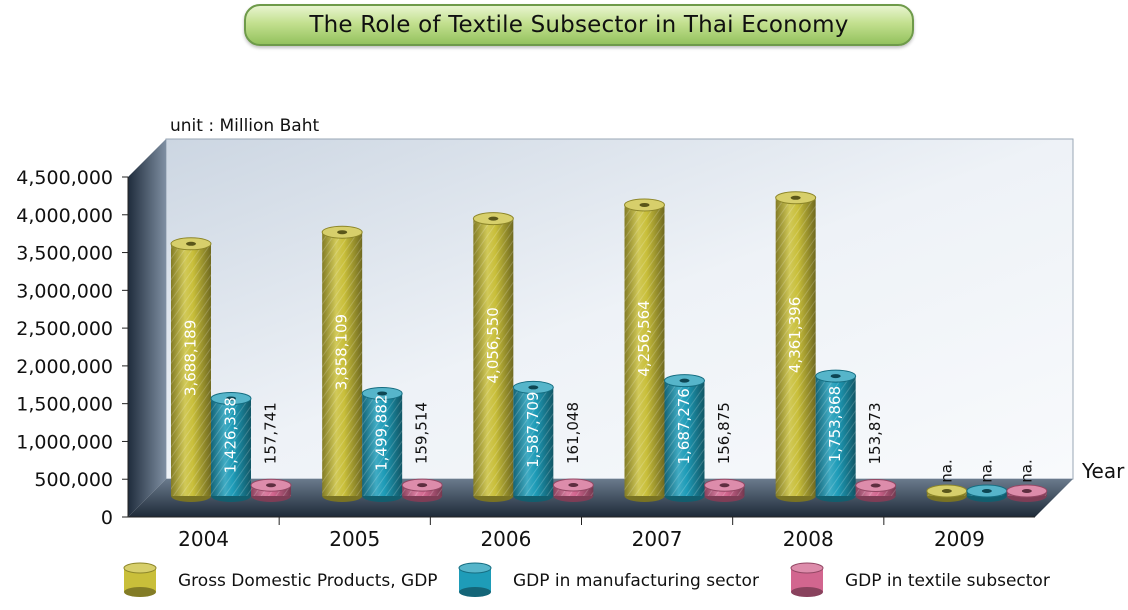 The width and height of the screenshot is (1128, 610). I want to click on x-tick-label: 2009, so click(959, 539).